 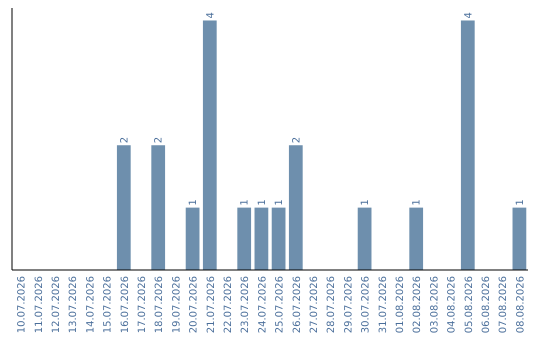 What do you see at coordinates (211, 305) in the screenshot?
I see `x-tick-label: 21.07.2026` at bounding box center [211, 305].